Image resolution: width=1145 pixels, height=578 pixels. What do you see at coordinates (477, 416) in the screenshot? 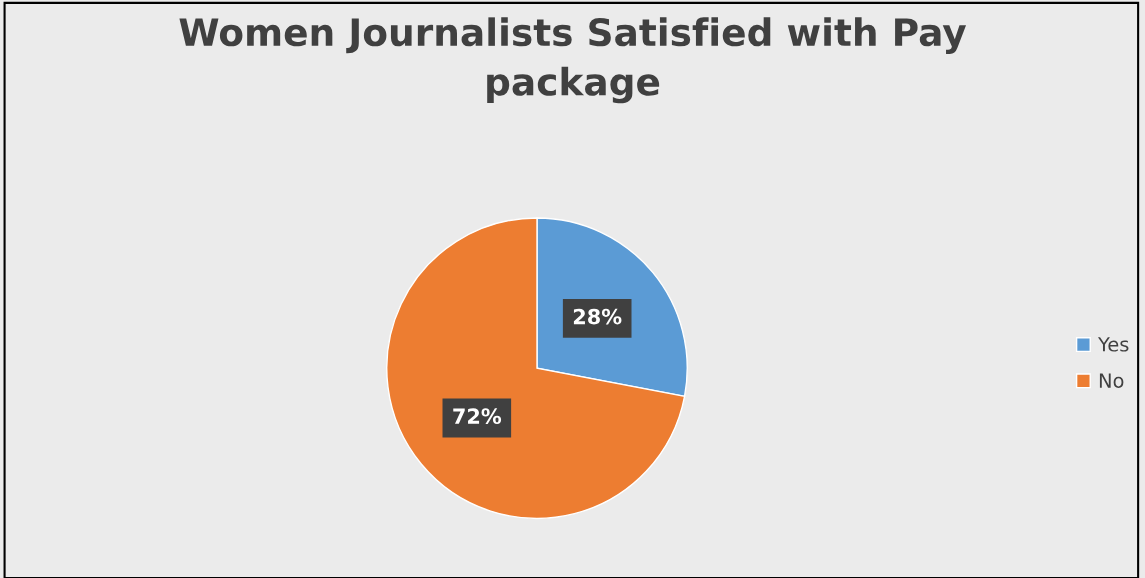
I see `data-label: 72%` at bounding box center [477, 416].